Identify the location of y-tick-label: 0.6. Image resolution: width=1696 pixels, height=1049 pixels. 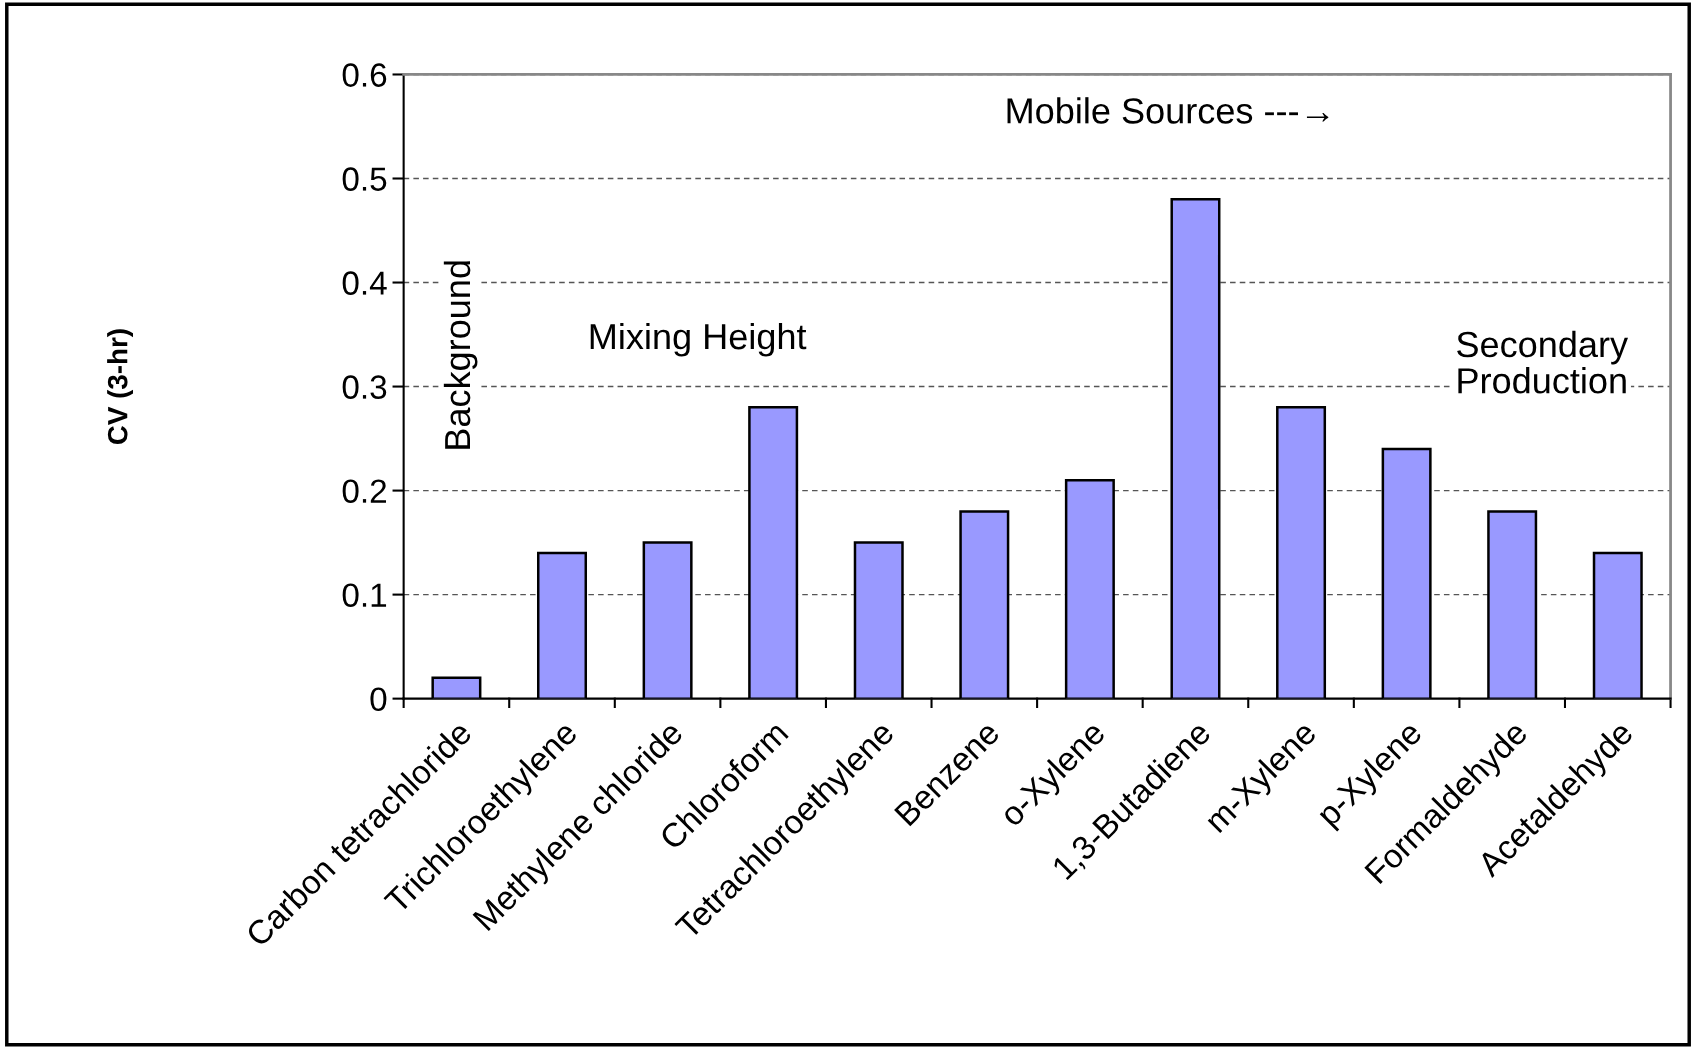
(364, 75).